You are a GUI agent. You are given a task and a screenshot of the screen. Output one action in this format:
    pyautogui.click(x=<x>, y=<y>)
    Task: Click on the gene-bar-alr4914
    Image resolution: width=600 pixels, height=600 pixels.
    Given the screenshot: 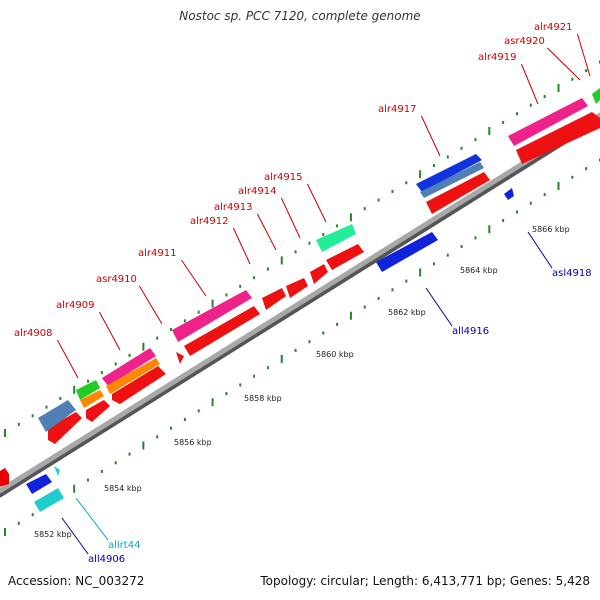 What is the action you would take?
    pyautogui.click(x=319, y=274)
    